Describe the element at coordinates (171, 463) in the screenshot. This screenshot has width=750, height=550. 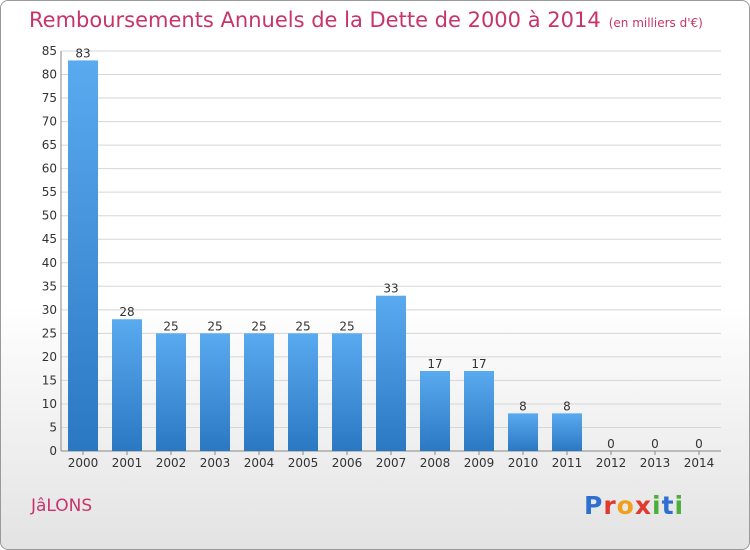
I see `x-tick-label: 2002` at that location.